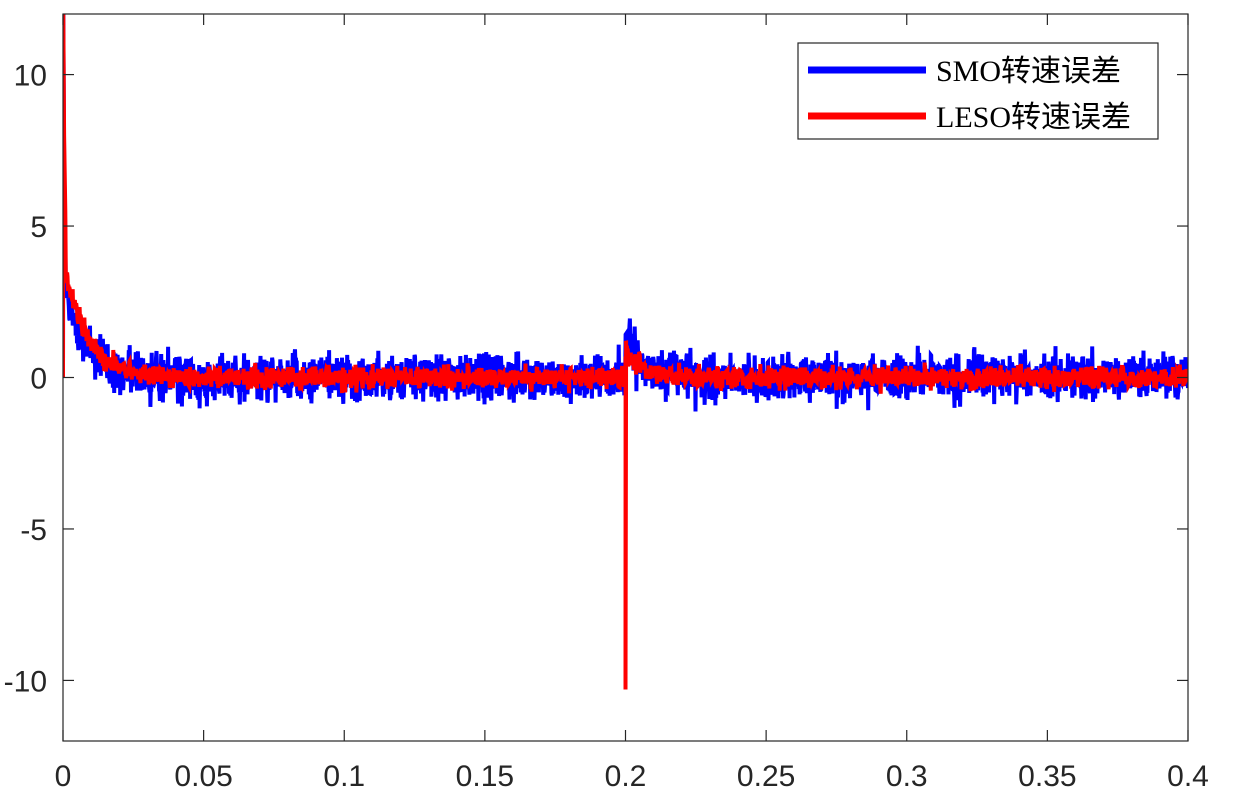 The width and height of the screenshot is (1236, 803). What do you see at coordinates (1033, 117) in the screenshot?
I see `legend-label-leso: LESO转速误差` at bounding box center [1033, 117].